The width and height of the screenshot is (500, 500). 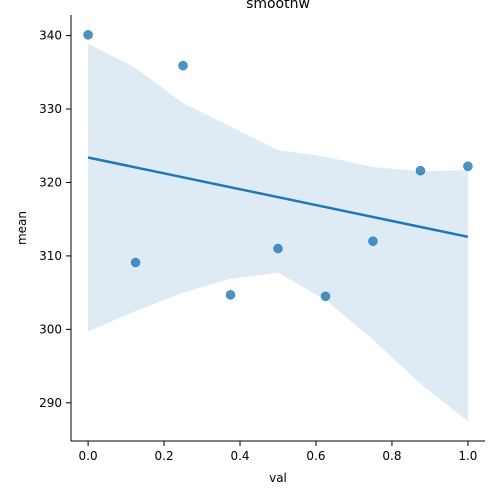 What do you see at coordinates (50, 256) in the screenshot?
I see `y-tick-label: 310` at bounding box center [50, 256].